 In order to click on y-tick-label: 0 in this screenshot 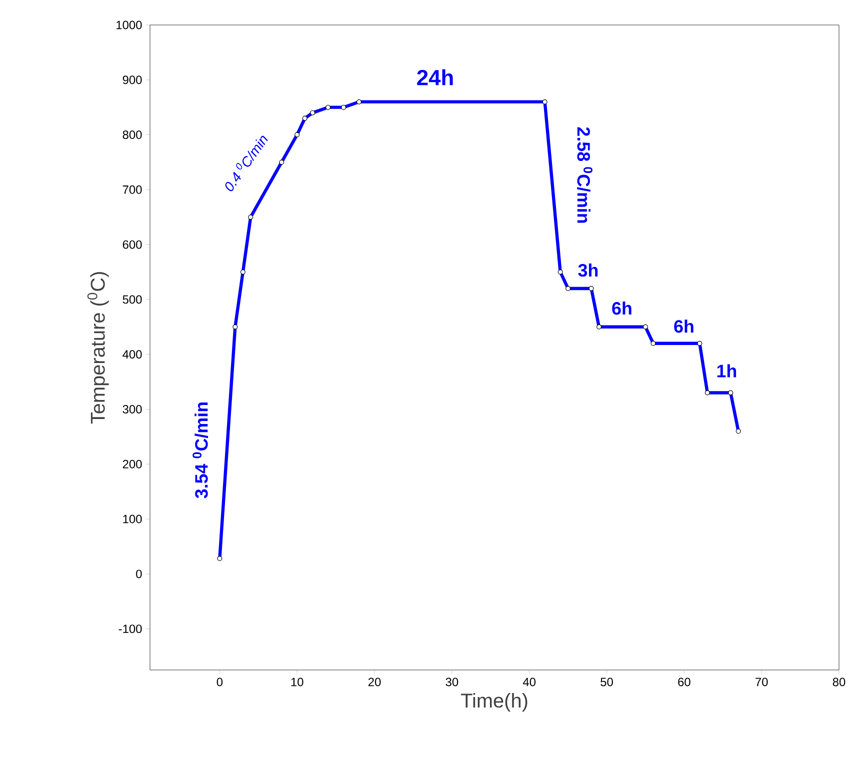, I will do `click(139, 574)`.